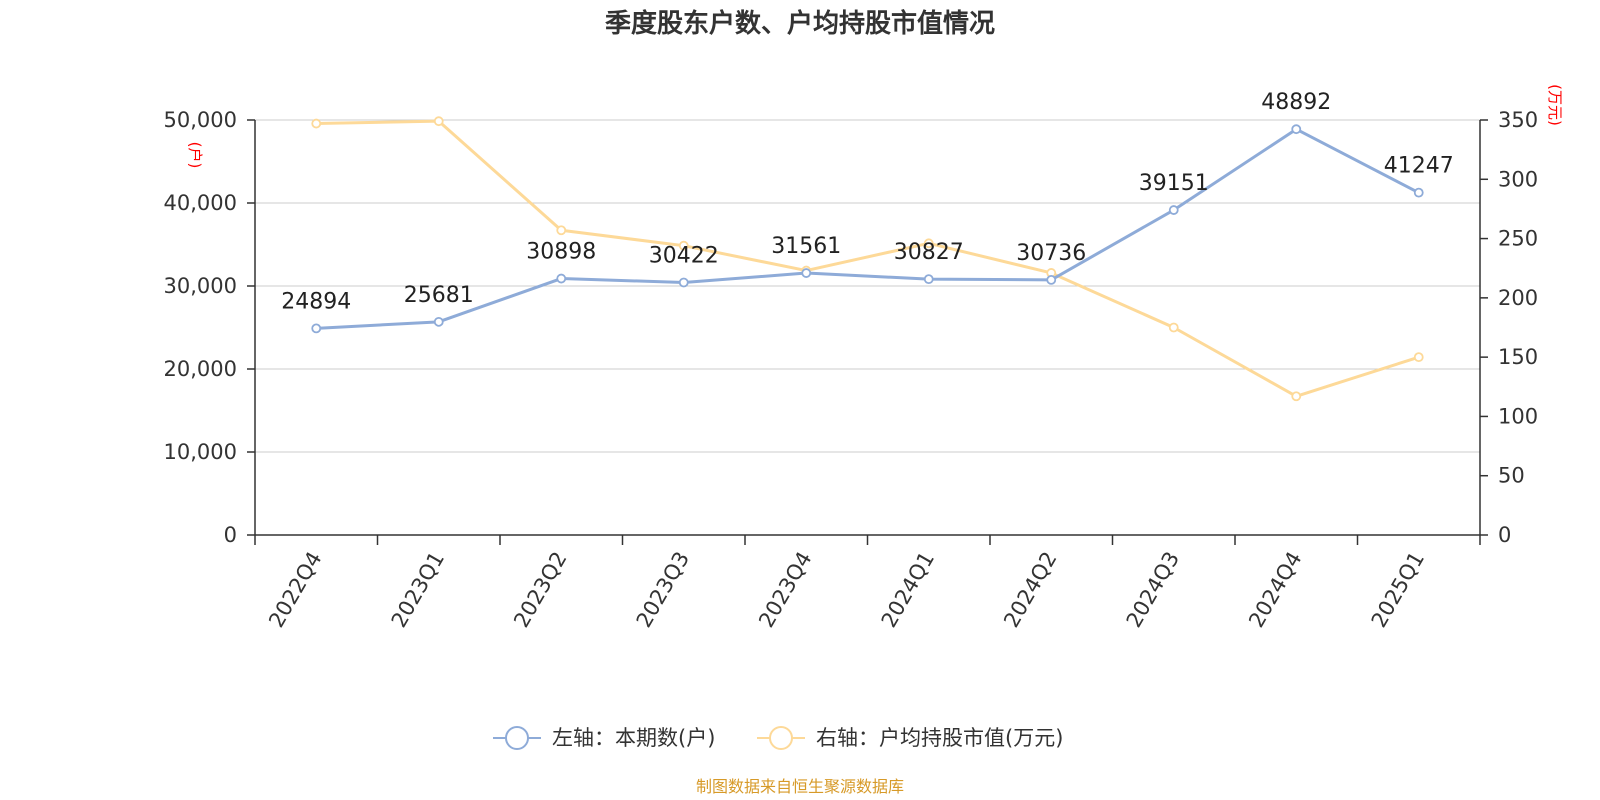 The image size is (1600, 800). Describe the element at coordinates (1398, 590) in the screenshot. I see `x-tick-label: 2025Q1` at that location.